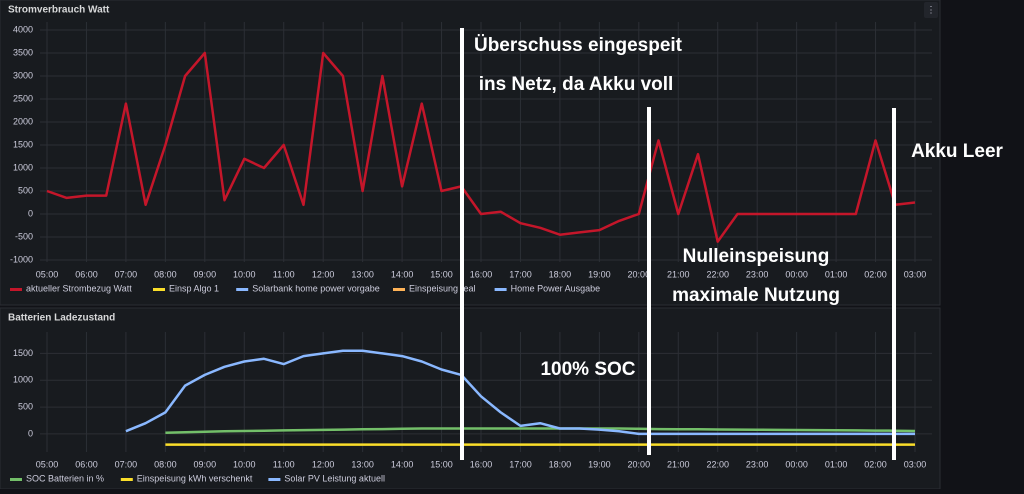  What do you see at coordinates (23, 29) in the screenshot?
I see `y-tick-label: 4000` at bounding box center [23, 29].